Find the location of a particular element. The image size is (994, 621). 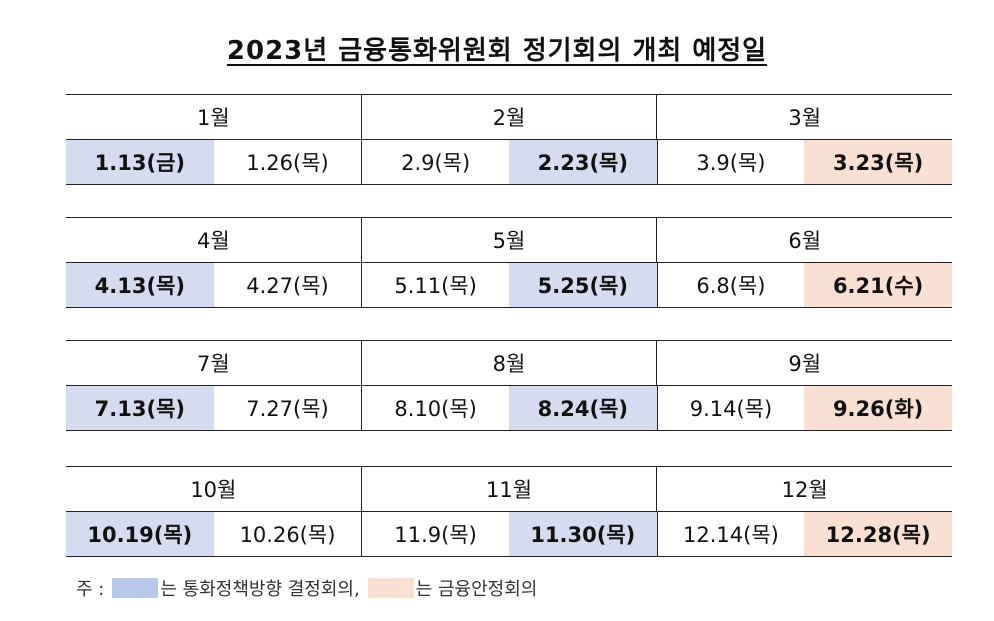

month-header: 11월 is located at coordinates (508, 489).